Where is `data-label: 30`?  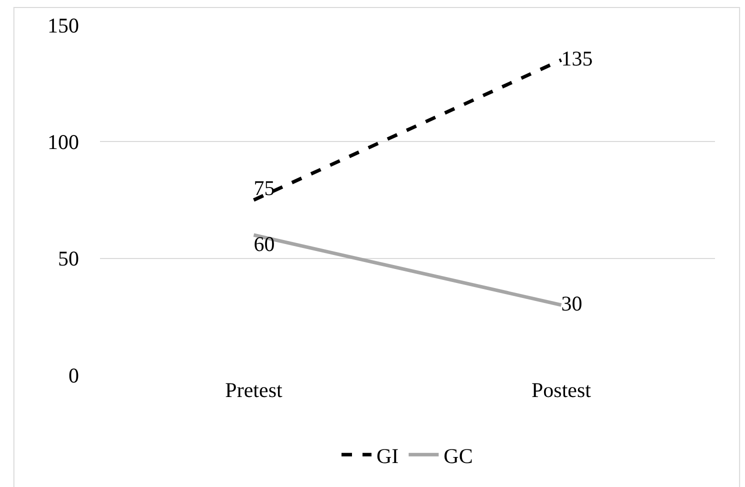
data-label: 30 is located at coordinates (571, 303).